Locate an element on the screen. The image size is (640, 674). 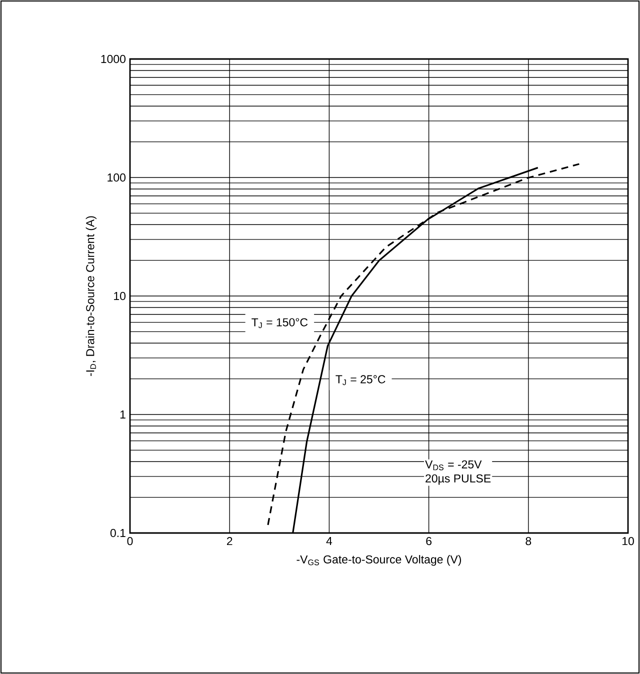
x-tick-label: 10 is located at coordinates (628, 541).